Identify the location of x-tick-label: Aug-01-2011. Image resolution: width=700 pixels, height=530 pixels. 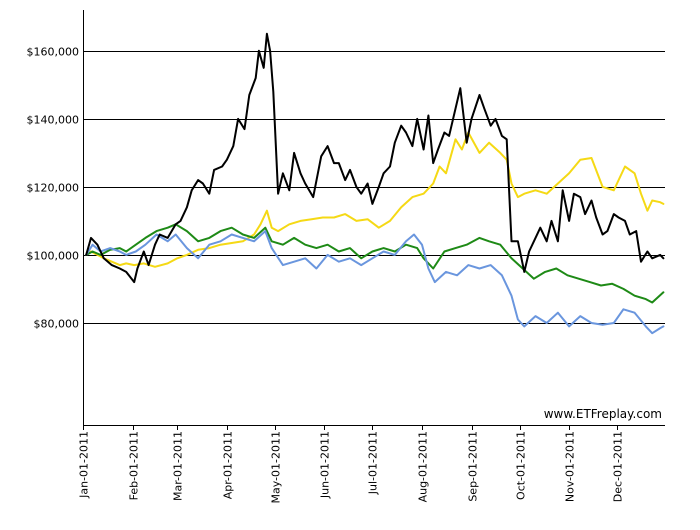
(423, 466).